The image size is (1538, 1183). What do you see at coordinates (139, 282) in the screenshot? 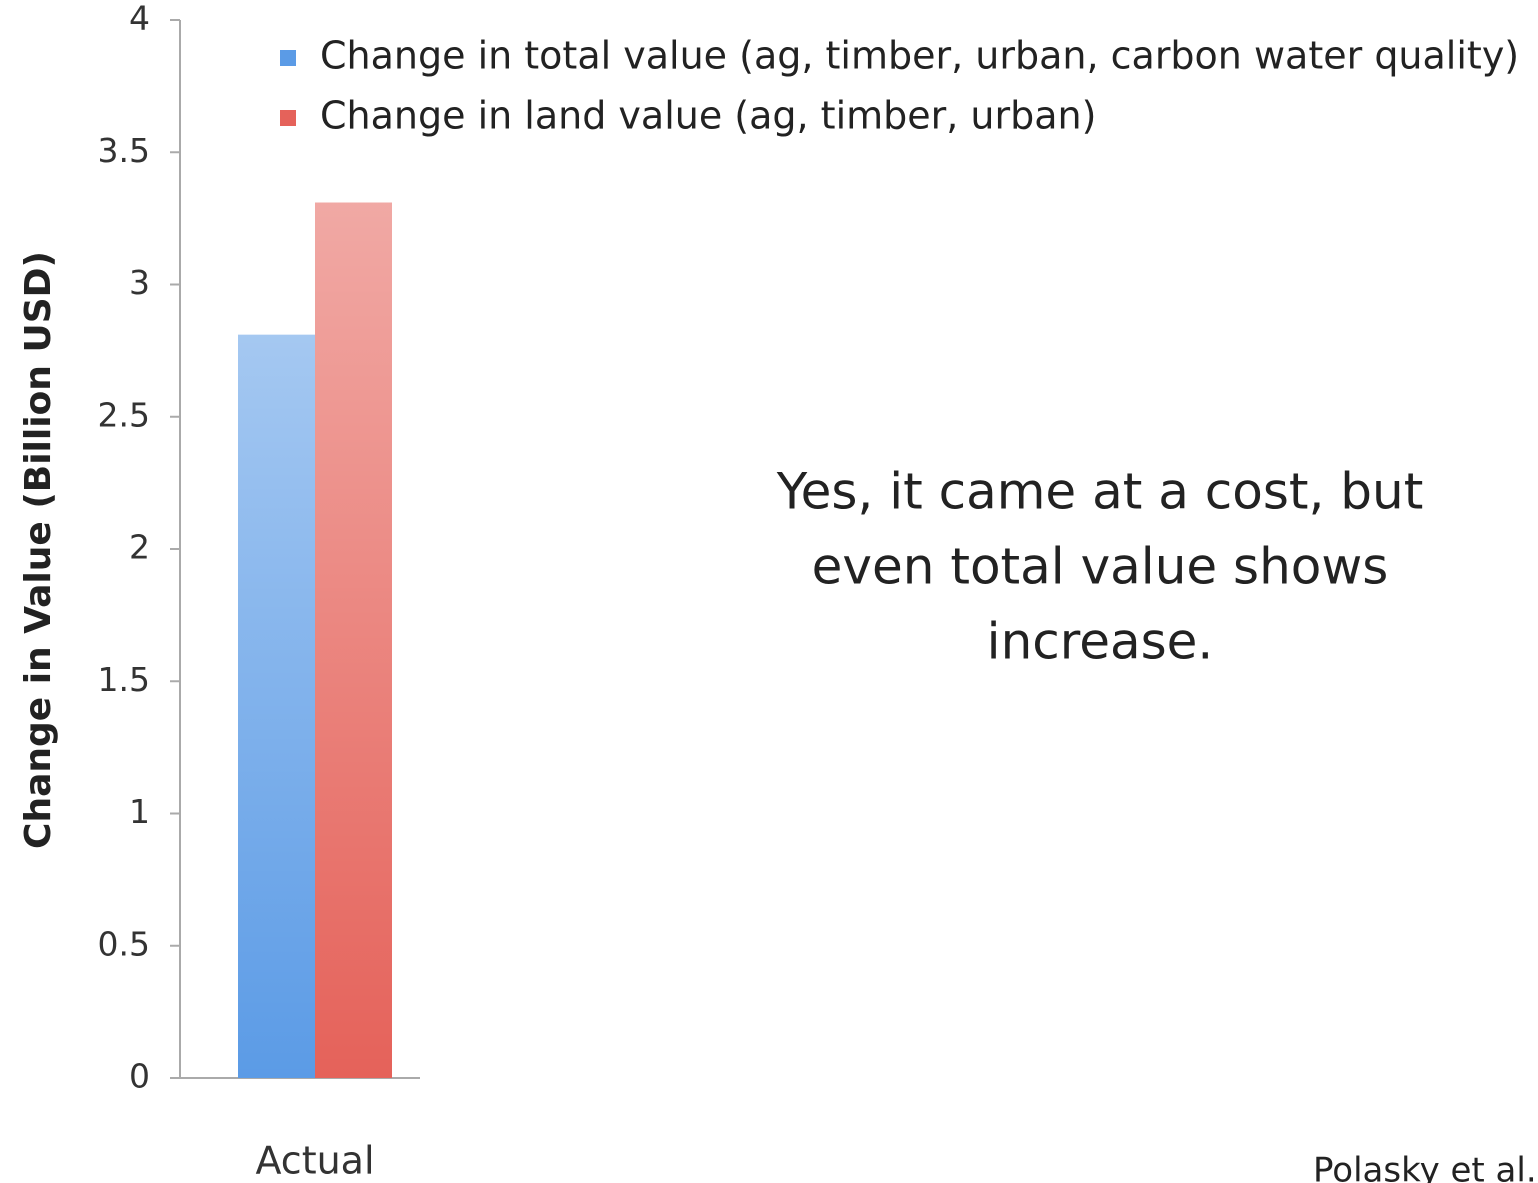
I see `y-tick-label: 3` at bounding box center [139, 282].